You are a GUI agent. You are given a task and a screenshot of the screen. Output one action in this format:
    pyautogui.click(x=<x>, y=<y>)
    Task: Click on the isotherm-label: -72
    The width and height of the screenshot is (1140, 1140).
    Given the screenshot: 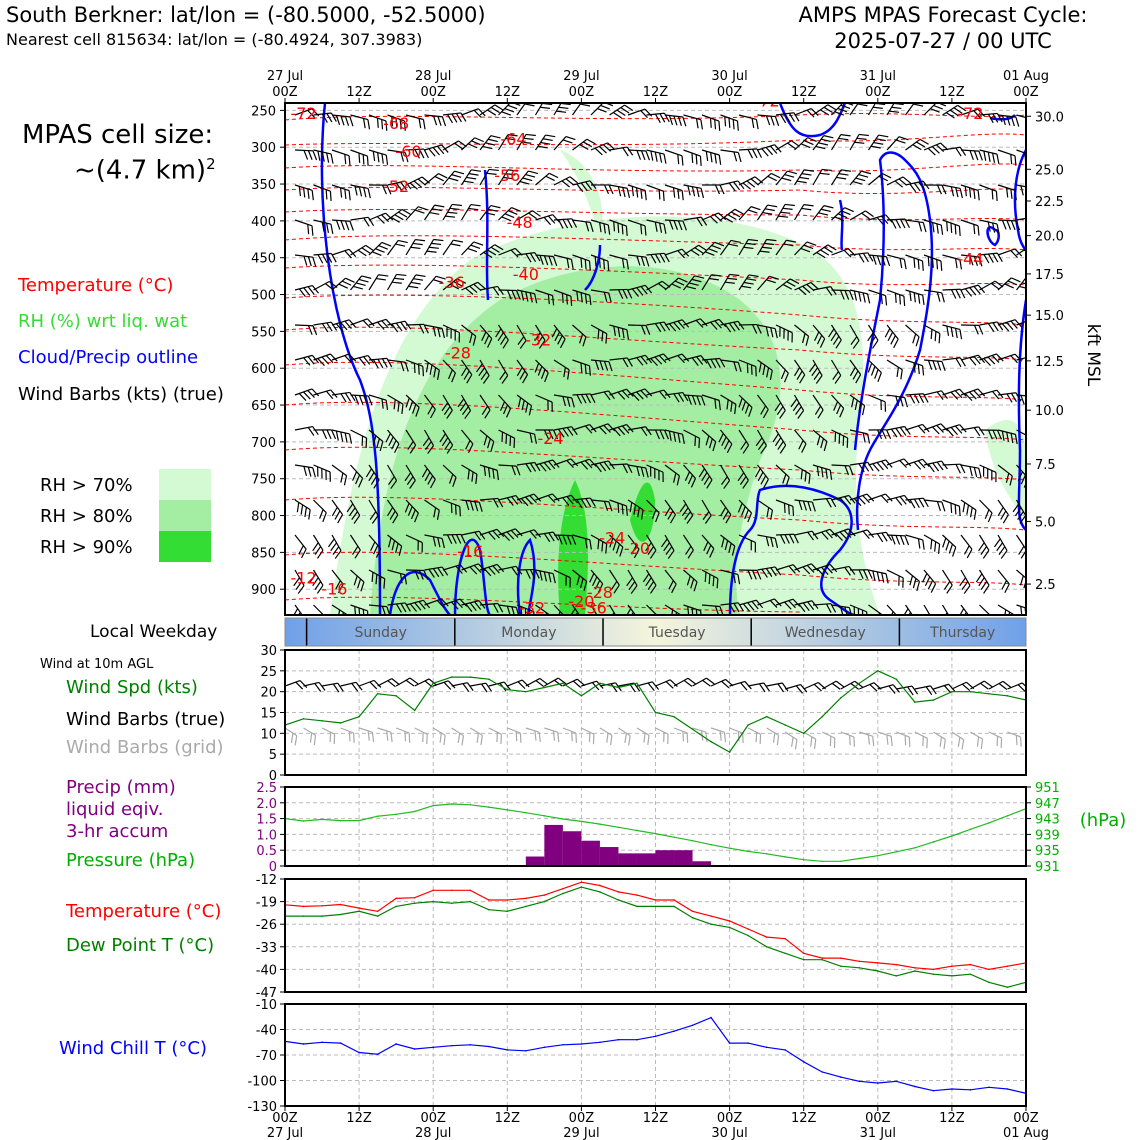 What is the action you would take?
    pyautogui.click(x=303, y=113)
    